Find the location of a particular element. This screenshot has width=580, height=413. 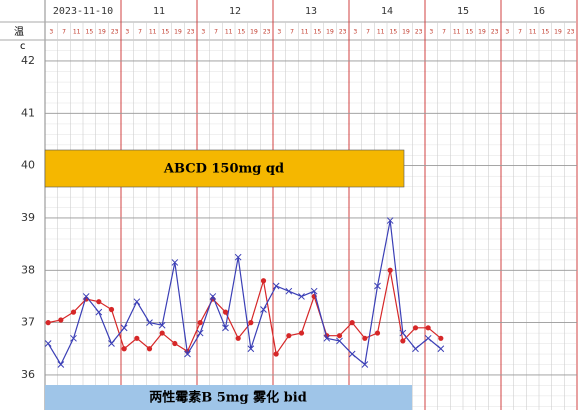

day-label: 16 is located at coordinates (539, 11).